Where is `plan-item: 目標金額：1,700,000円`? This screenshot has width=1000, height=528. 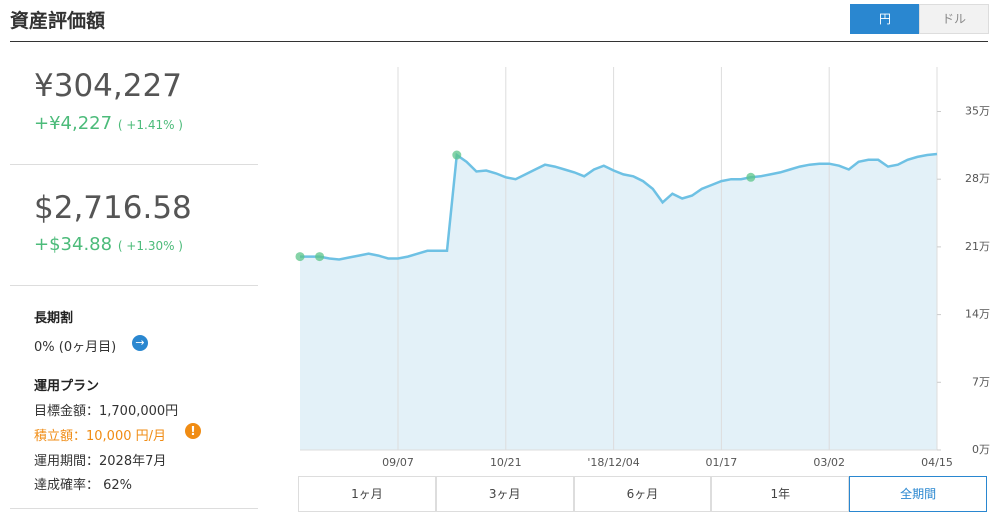
plan-item: 目標金額：1,700,000円 is located at coordinates (106, 411).